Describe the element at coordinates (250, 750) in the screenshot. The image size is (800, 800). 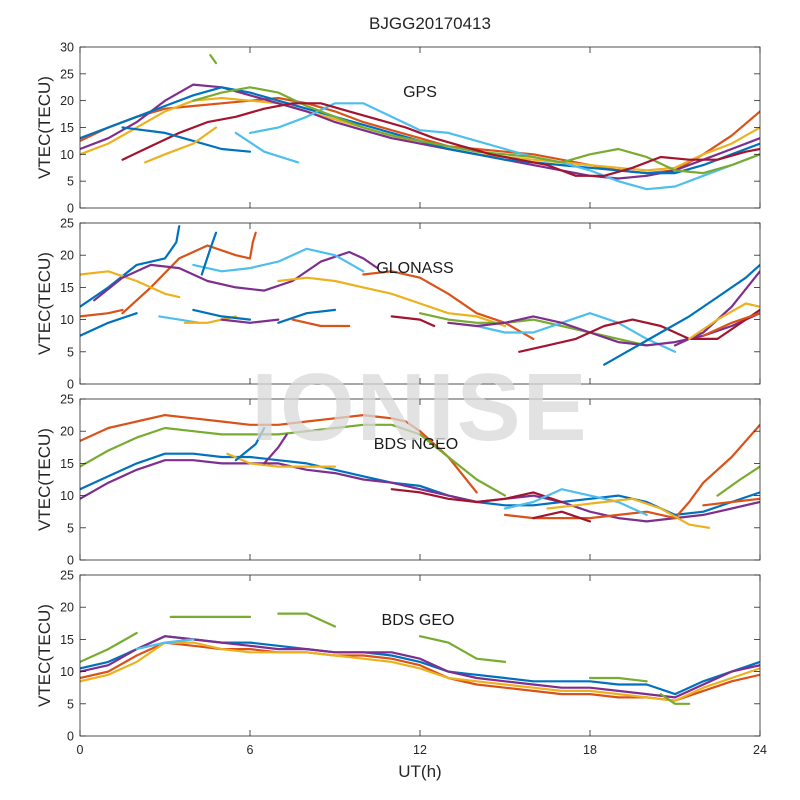
I see `x-tick-label: 6` at that location.